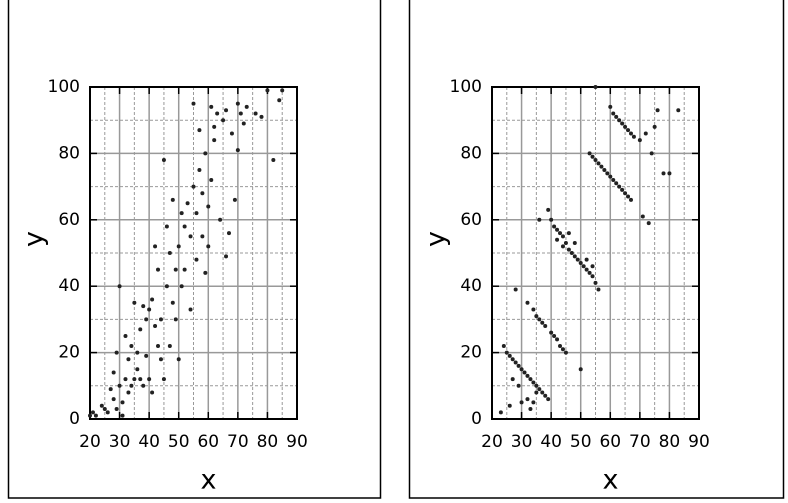  What do you see at coordinates (471, 286) in the screenshot?
I see `y-tick-label: 40` at bounding box center [471, 286].